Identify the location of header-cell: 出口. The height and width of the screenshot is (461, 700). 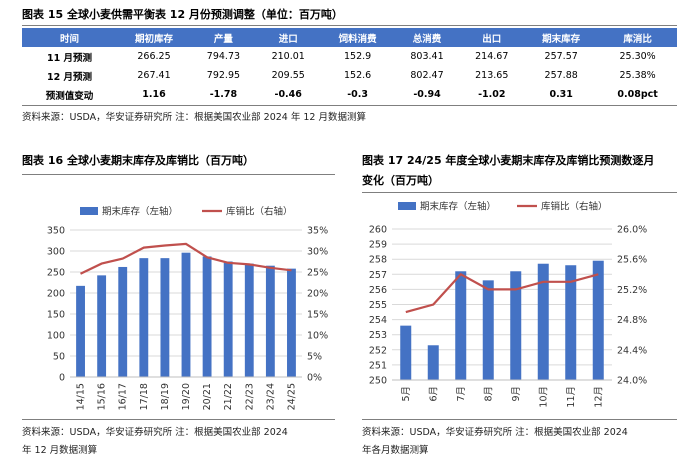
(492, 37).